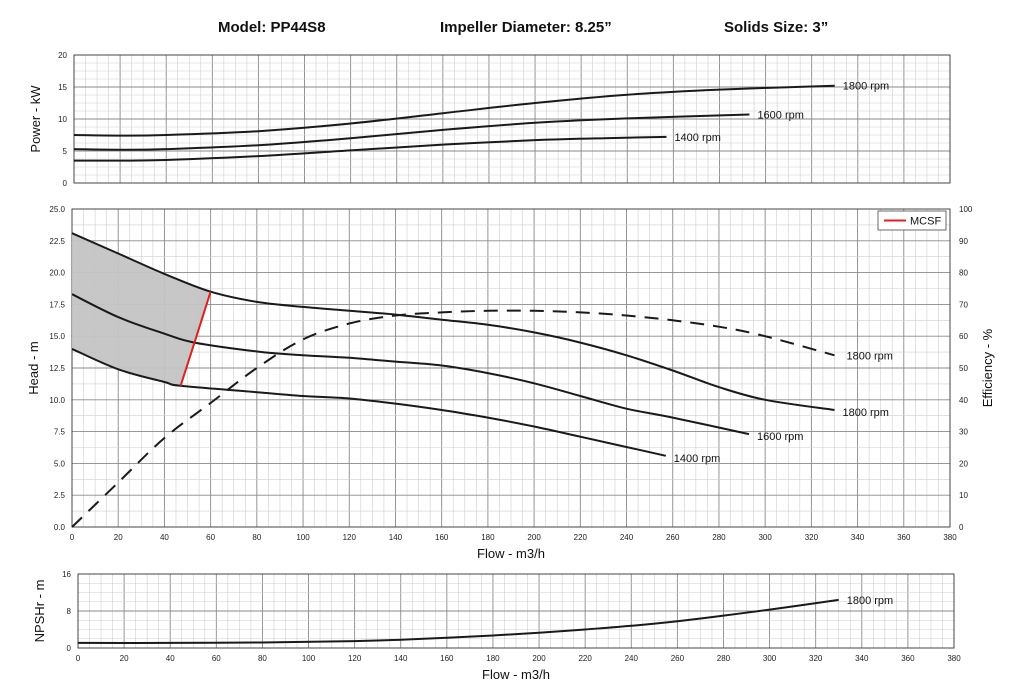  I want to click on y2-tick-label: 50, so click(963, 368).